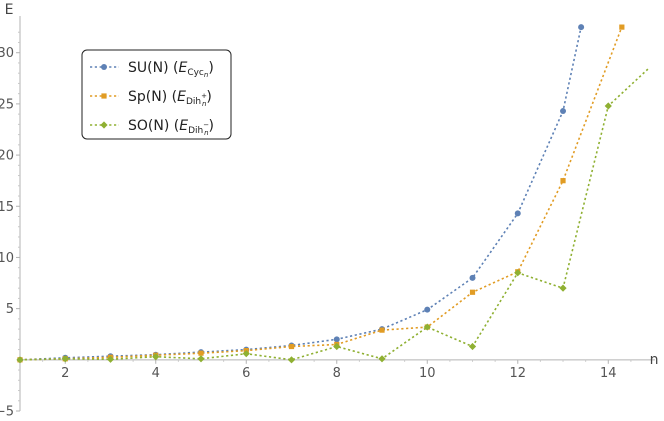 The image size is (664, 421). What do you see at coordinates (608, 373) in the screenshot?
I see `x-tick-label: 14` at bounding box center [608, 373].